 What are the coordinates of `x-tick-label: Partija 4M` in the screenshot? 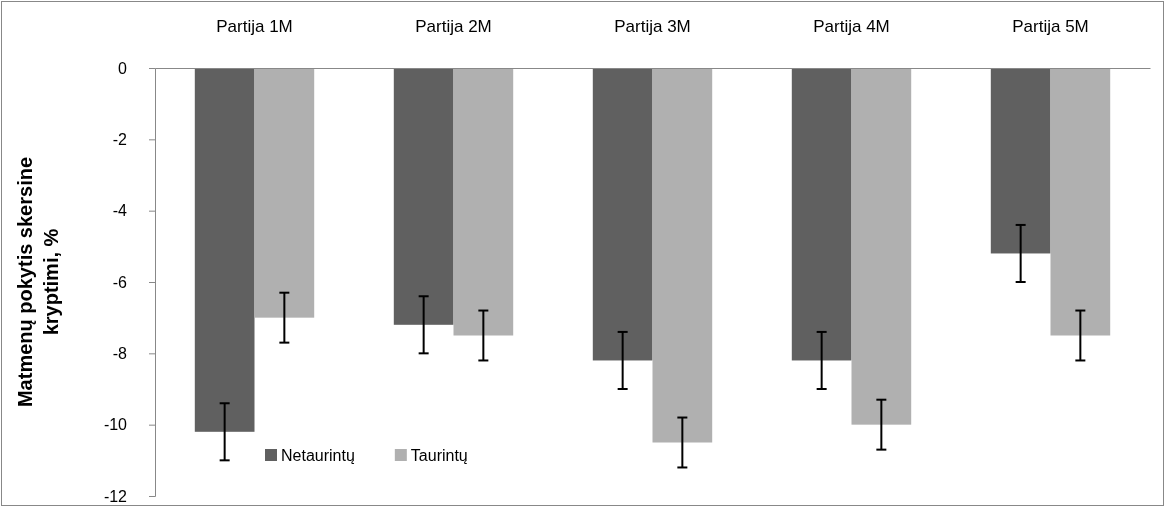 It's located at (851, 26).